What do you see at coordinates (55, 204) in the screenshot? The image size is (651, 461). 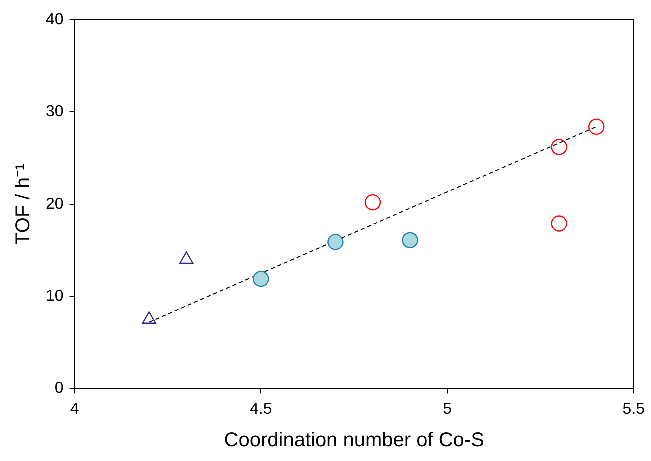 I see `y-tick-label: 20` at bounding box center [55, 204].